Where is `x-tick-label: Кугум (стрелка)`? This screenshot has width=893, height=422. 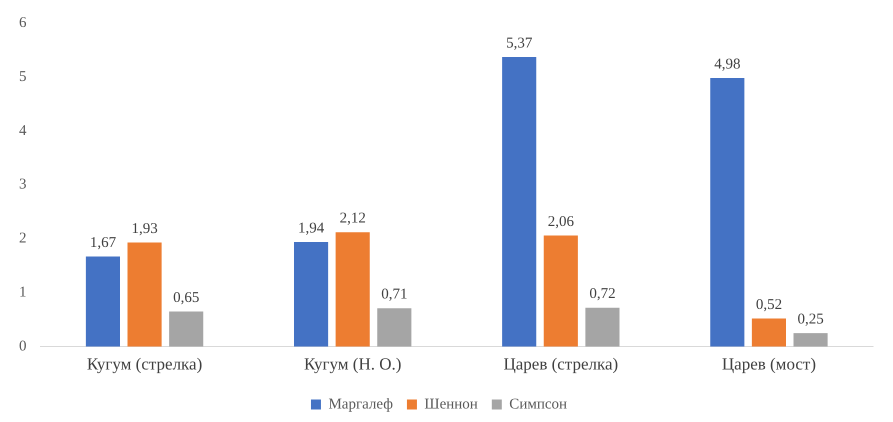 x-tick-label: Кугум (стрелка) is located at coordinates (144, 364).